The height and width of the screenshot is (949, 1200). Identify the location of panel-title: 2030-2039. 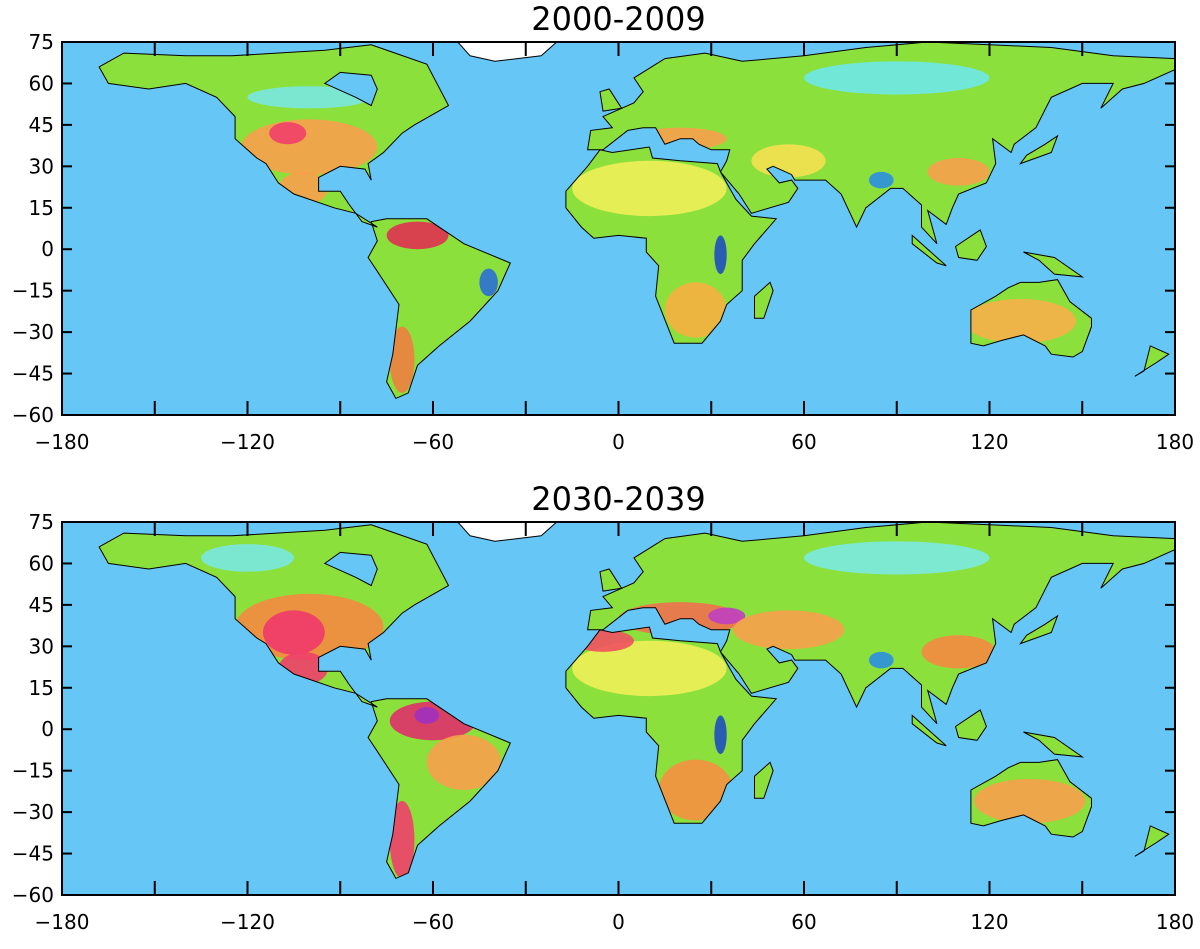
(618, 499).